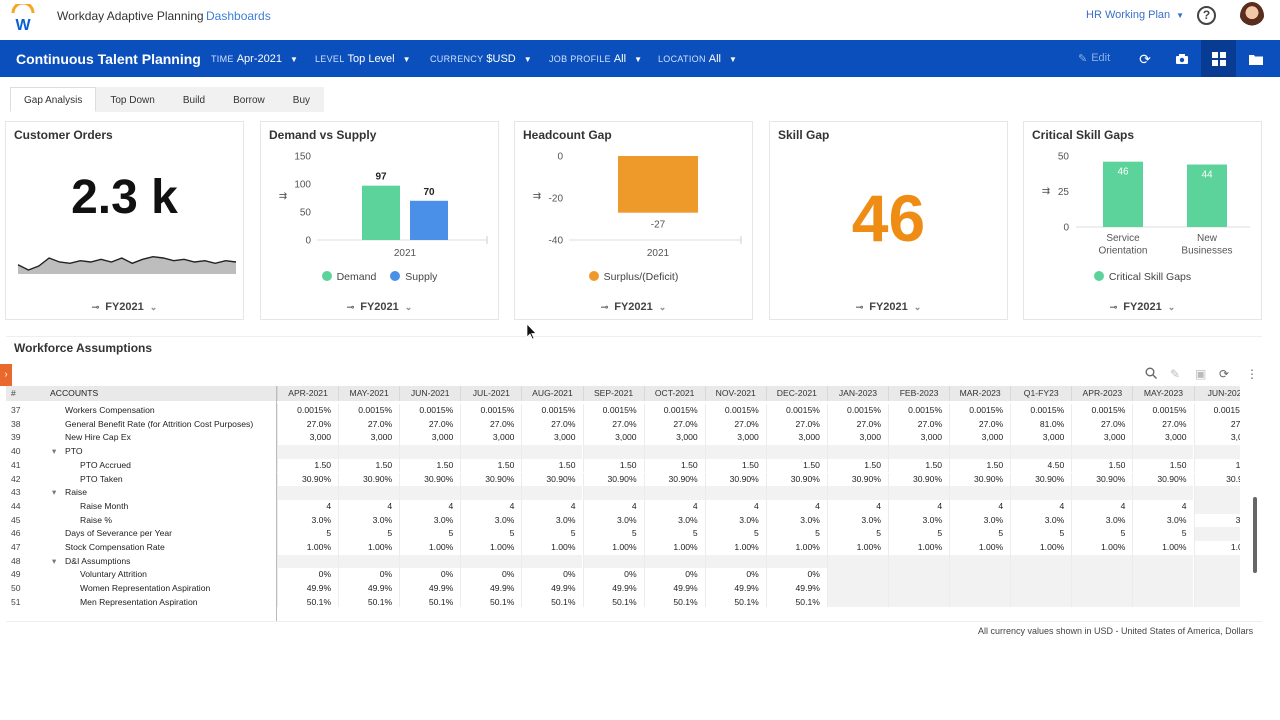  Describe the element at coordinates (796, 601) in the screenshot. I see `value-cell: 50.1%` at that location.